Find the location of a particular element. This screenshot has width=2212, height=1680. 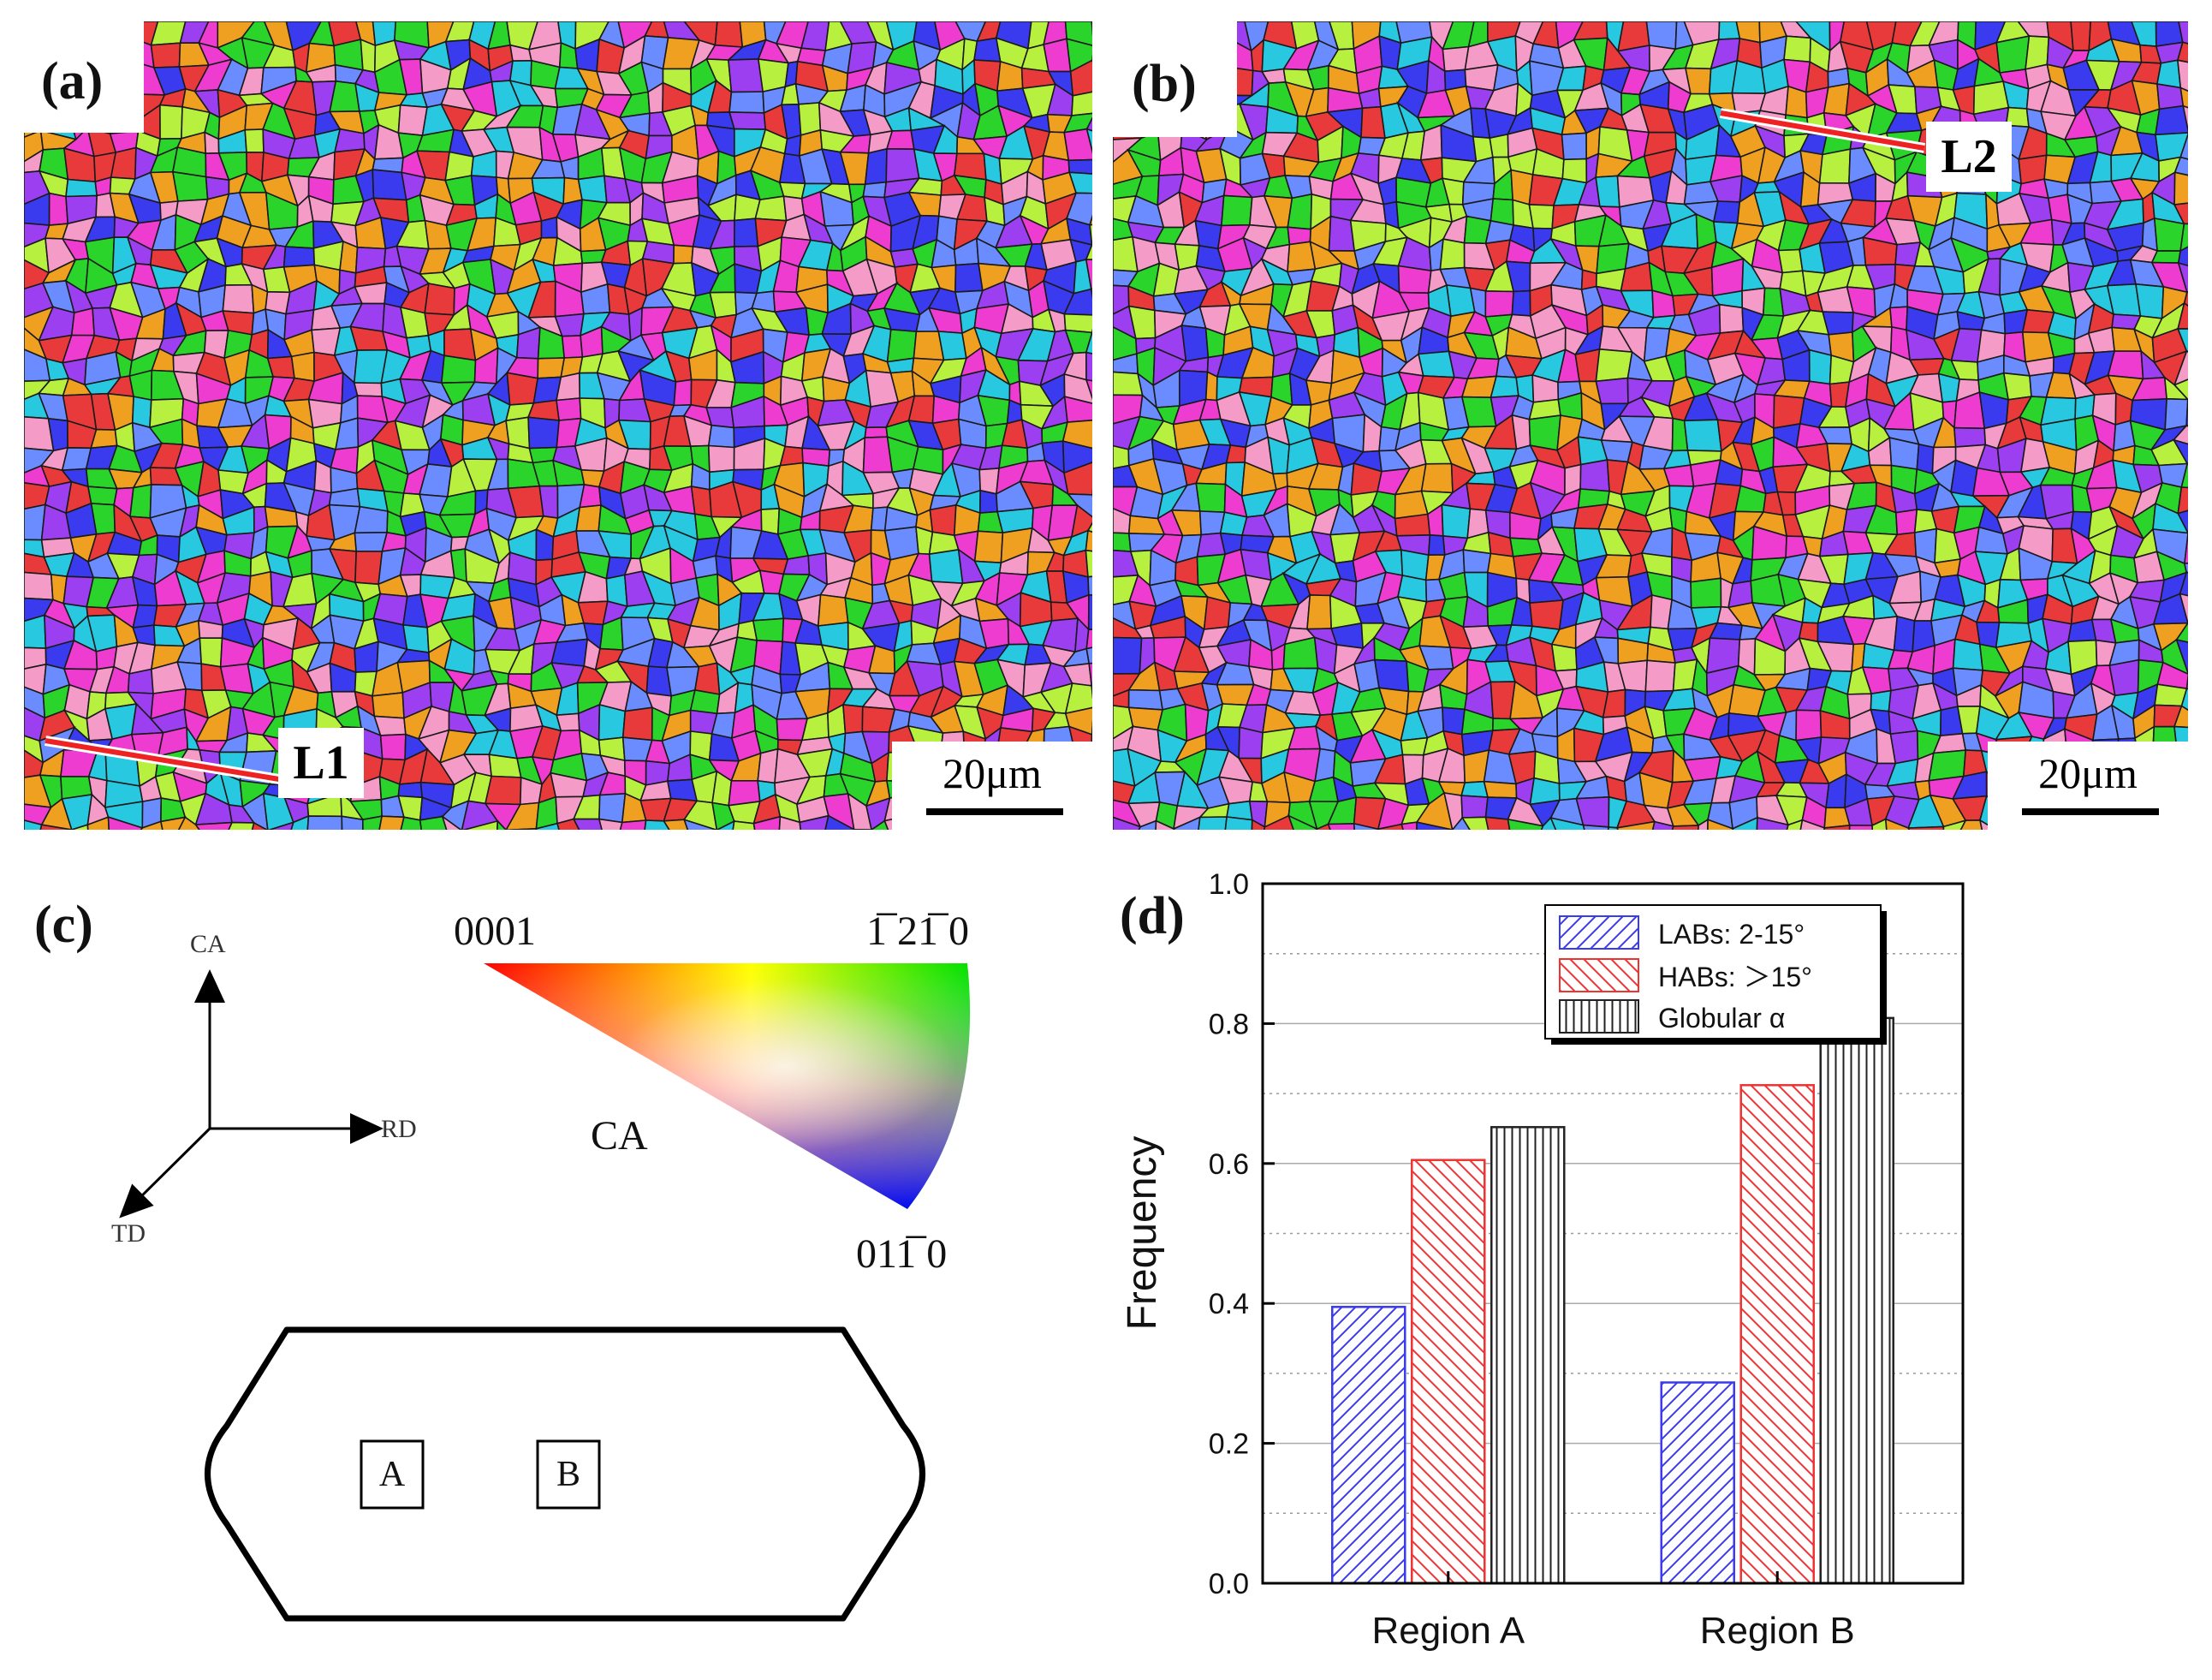

ipf-triangle-highlight is located at coordinates (727, 1086).